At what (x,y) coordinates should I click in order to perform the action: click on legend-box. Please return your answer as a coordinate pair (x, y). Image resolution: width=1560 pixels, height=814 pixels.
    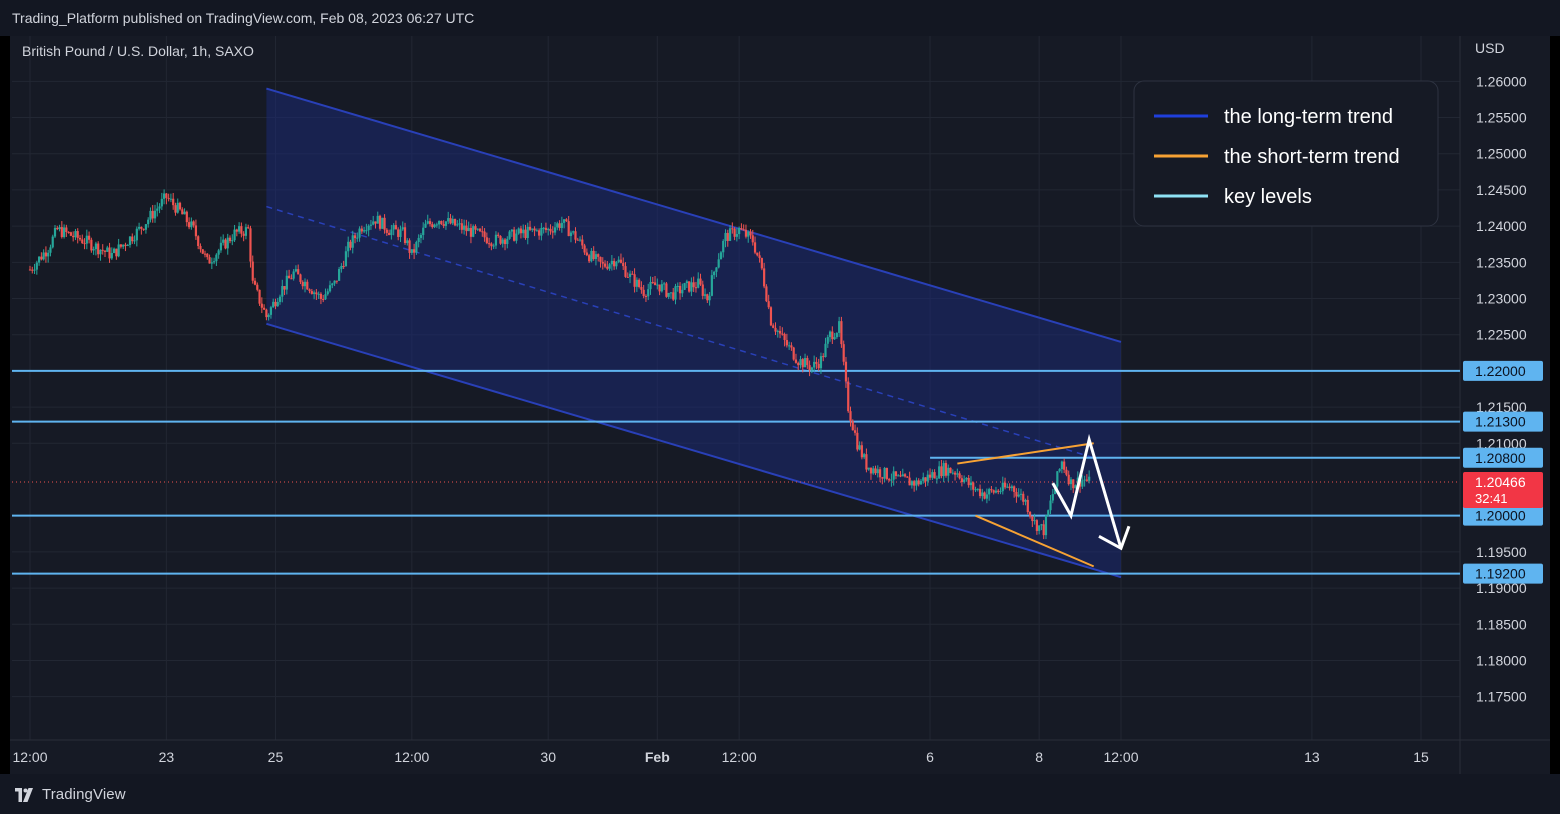
    Looking at the image, I should click on (1286, 153).